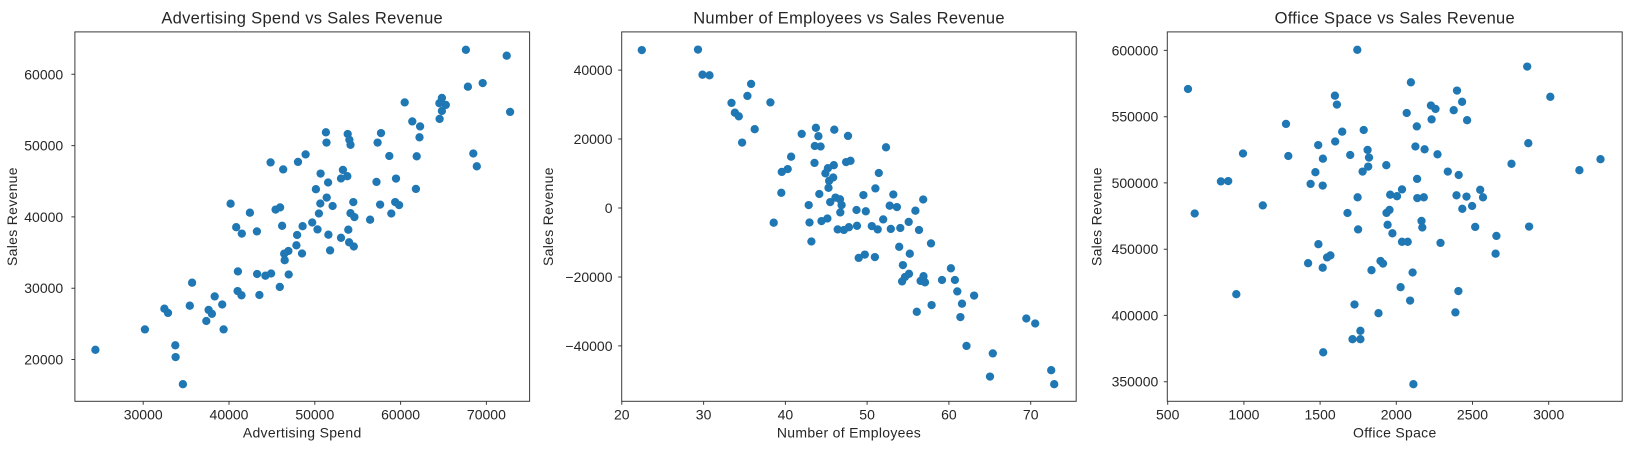 This screenshot has height=449, width=1629. Describe the element at coordinates (949, 415) in the screenshot. I see `svg-text: 60` at that location.